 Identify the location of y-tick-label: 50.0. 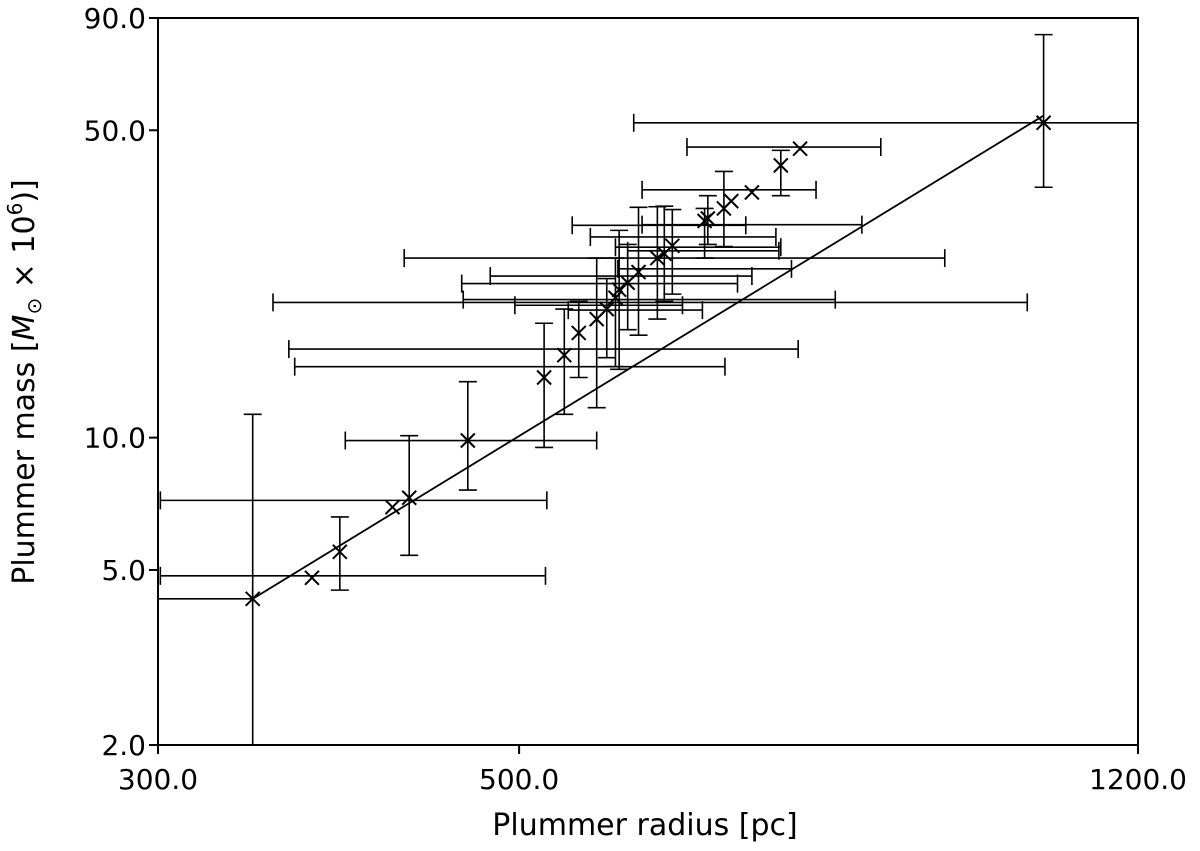
(115, 130).